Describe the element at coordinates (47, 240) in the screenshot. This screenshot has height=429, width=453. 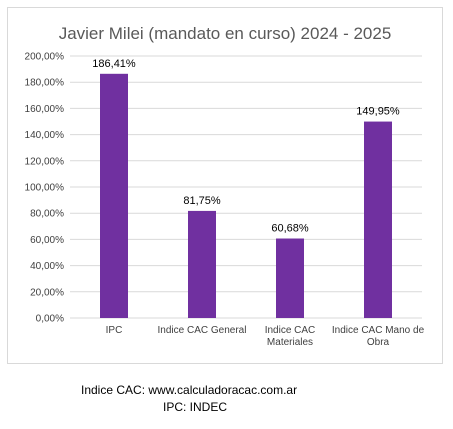
I see `y-tick-label: 60,00%` at that location.